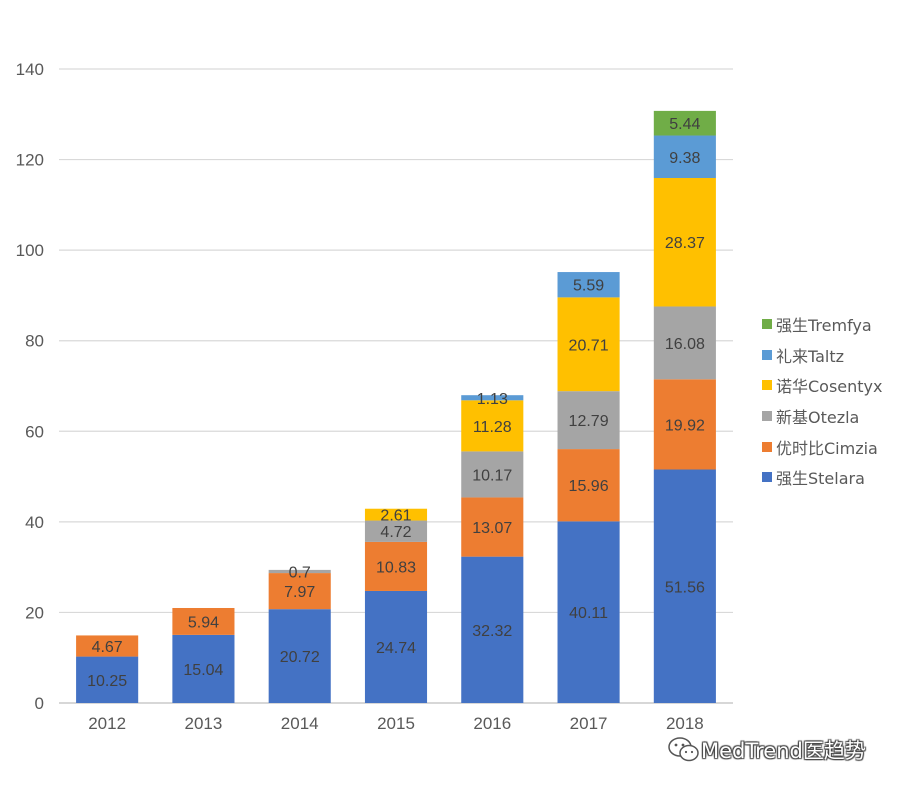  I want to click on data-label: 4.67, so click(107, 647).